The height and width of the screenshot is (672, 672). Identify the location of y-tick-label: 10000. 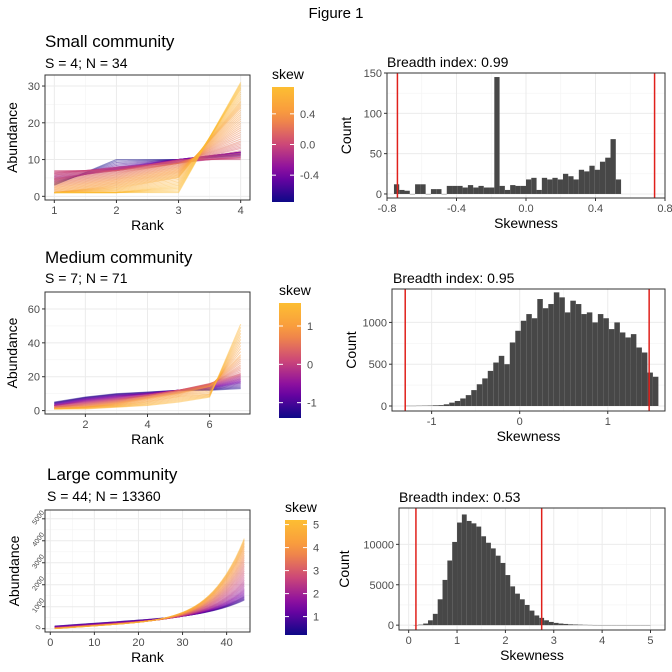
(378, 545).